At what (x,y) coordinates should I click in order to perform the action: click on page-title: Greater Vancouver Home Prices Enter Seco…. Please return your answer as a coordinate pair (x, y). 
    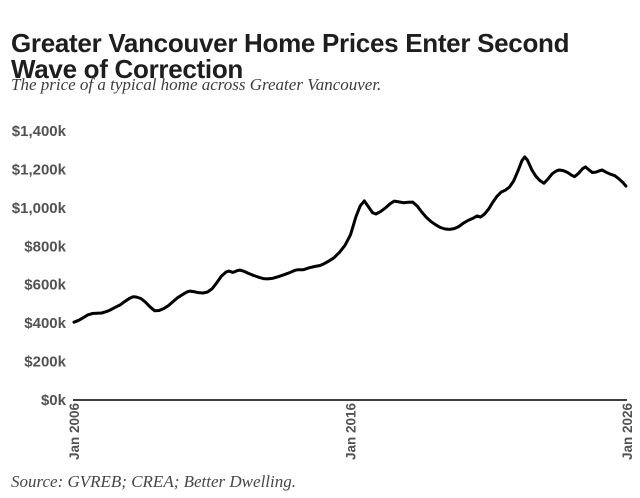
    Looking at the image, I should click on (319, 56).